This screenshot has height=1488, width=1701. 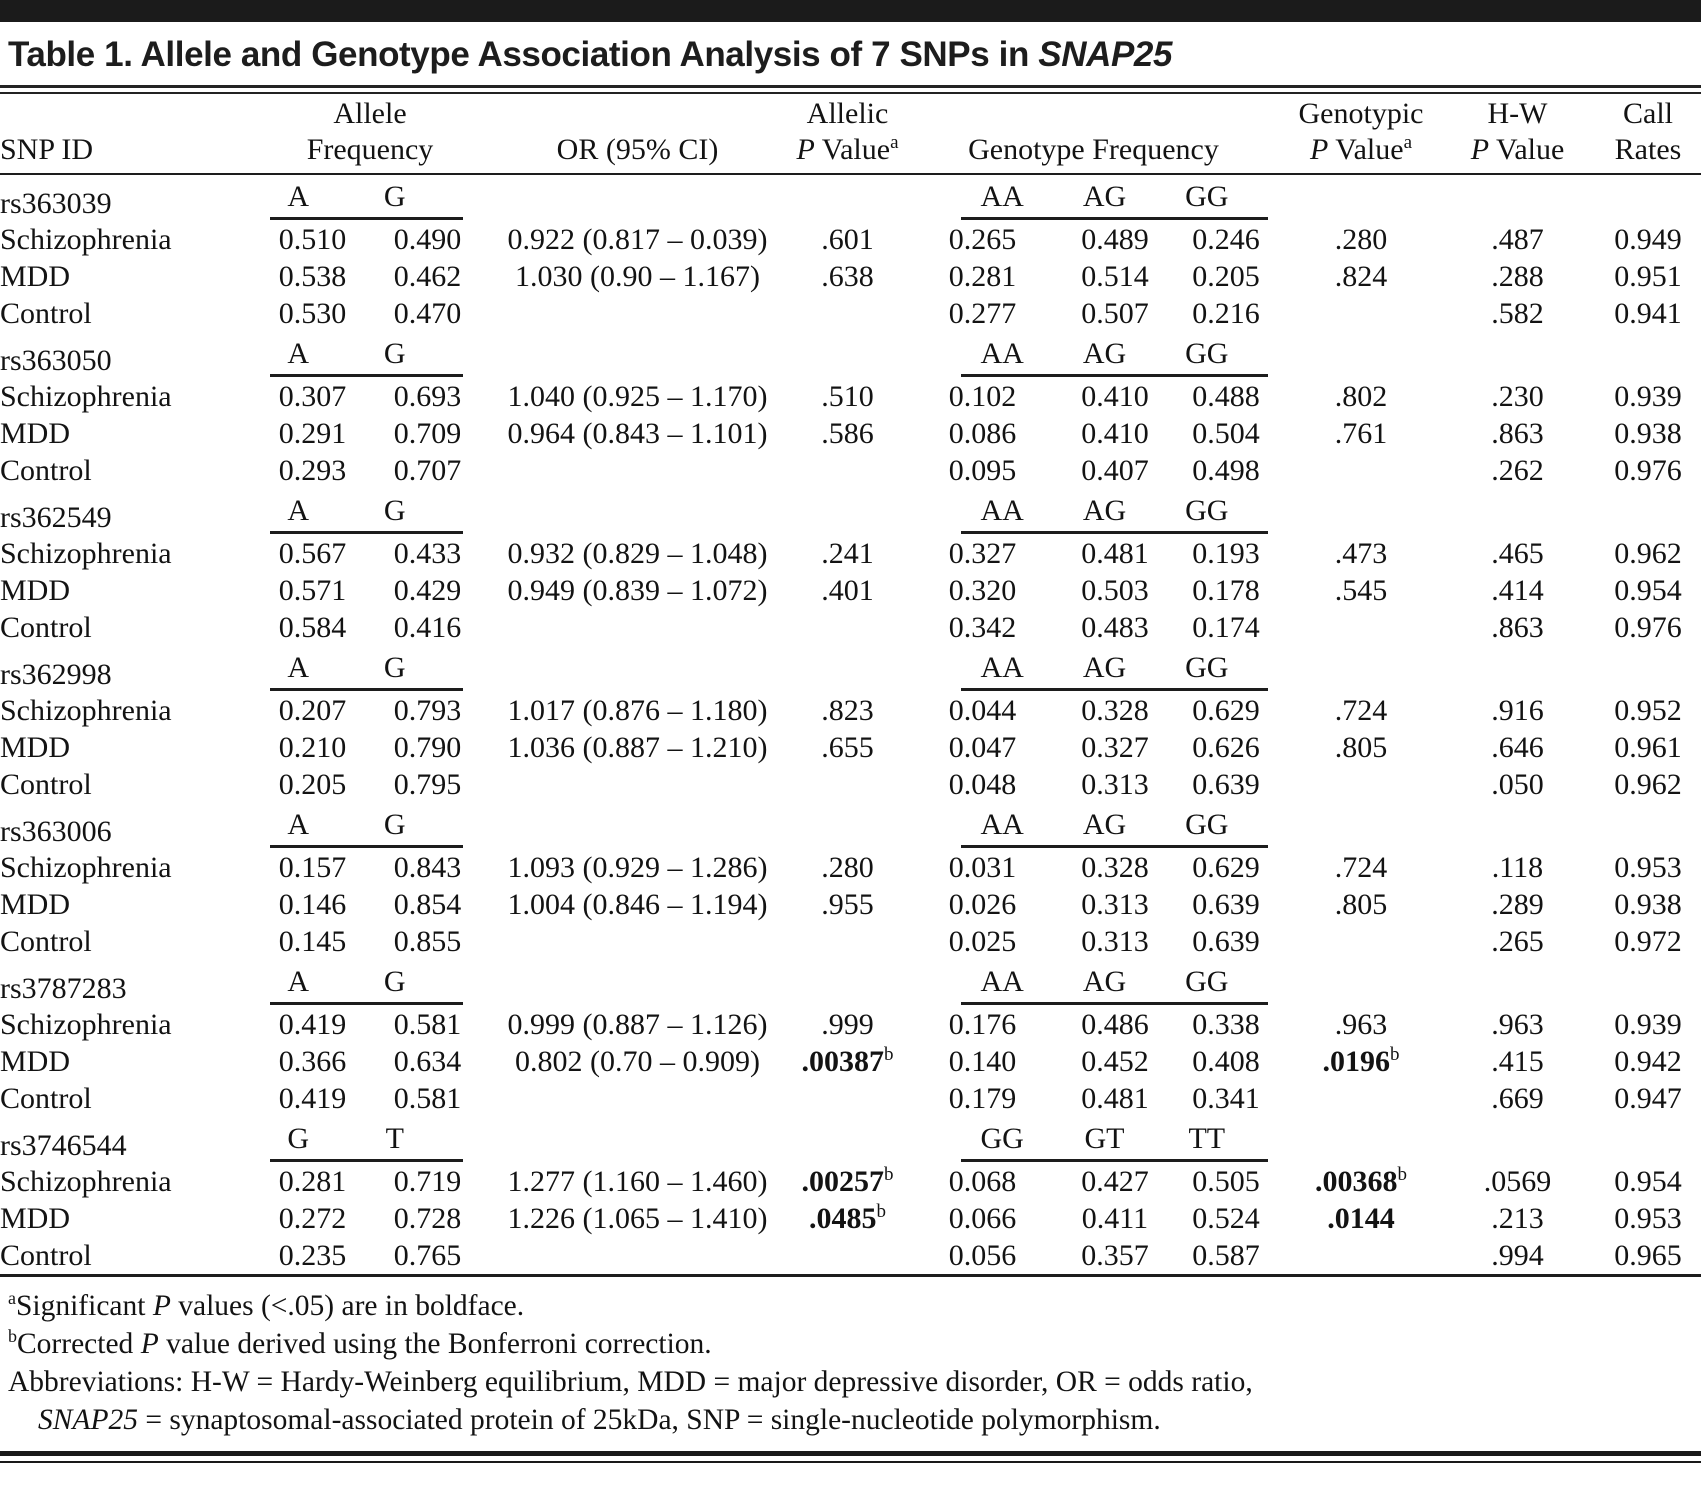 I want to click on p-value-text: .0196, so click(x=1356, y=1061).